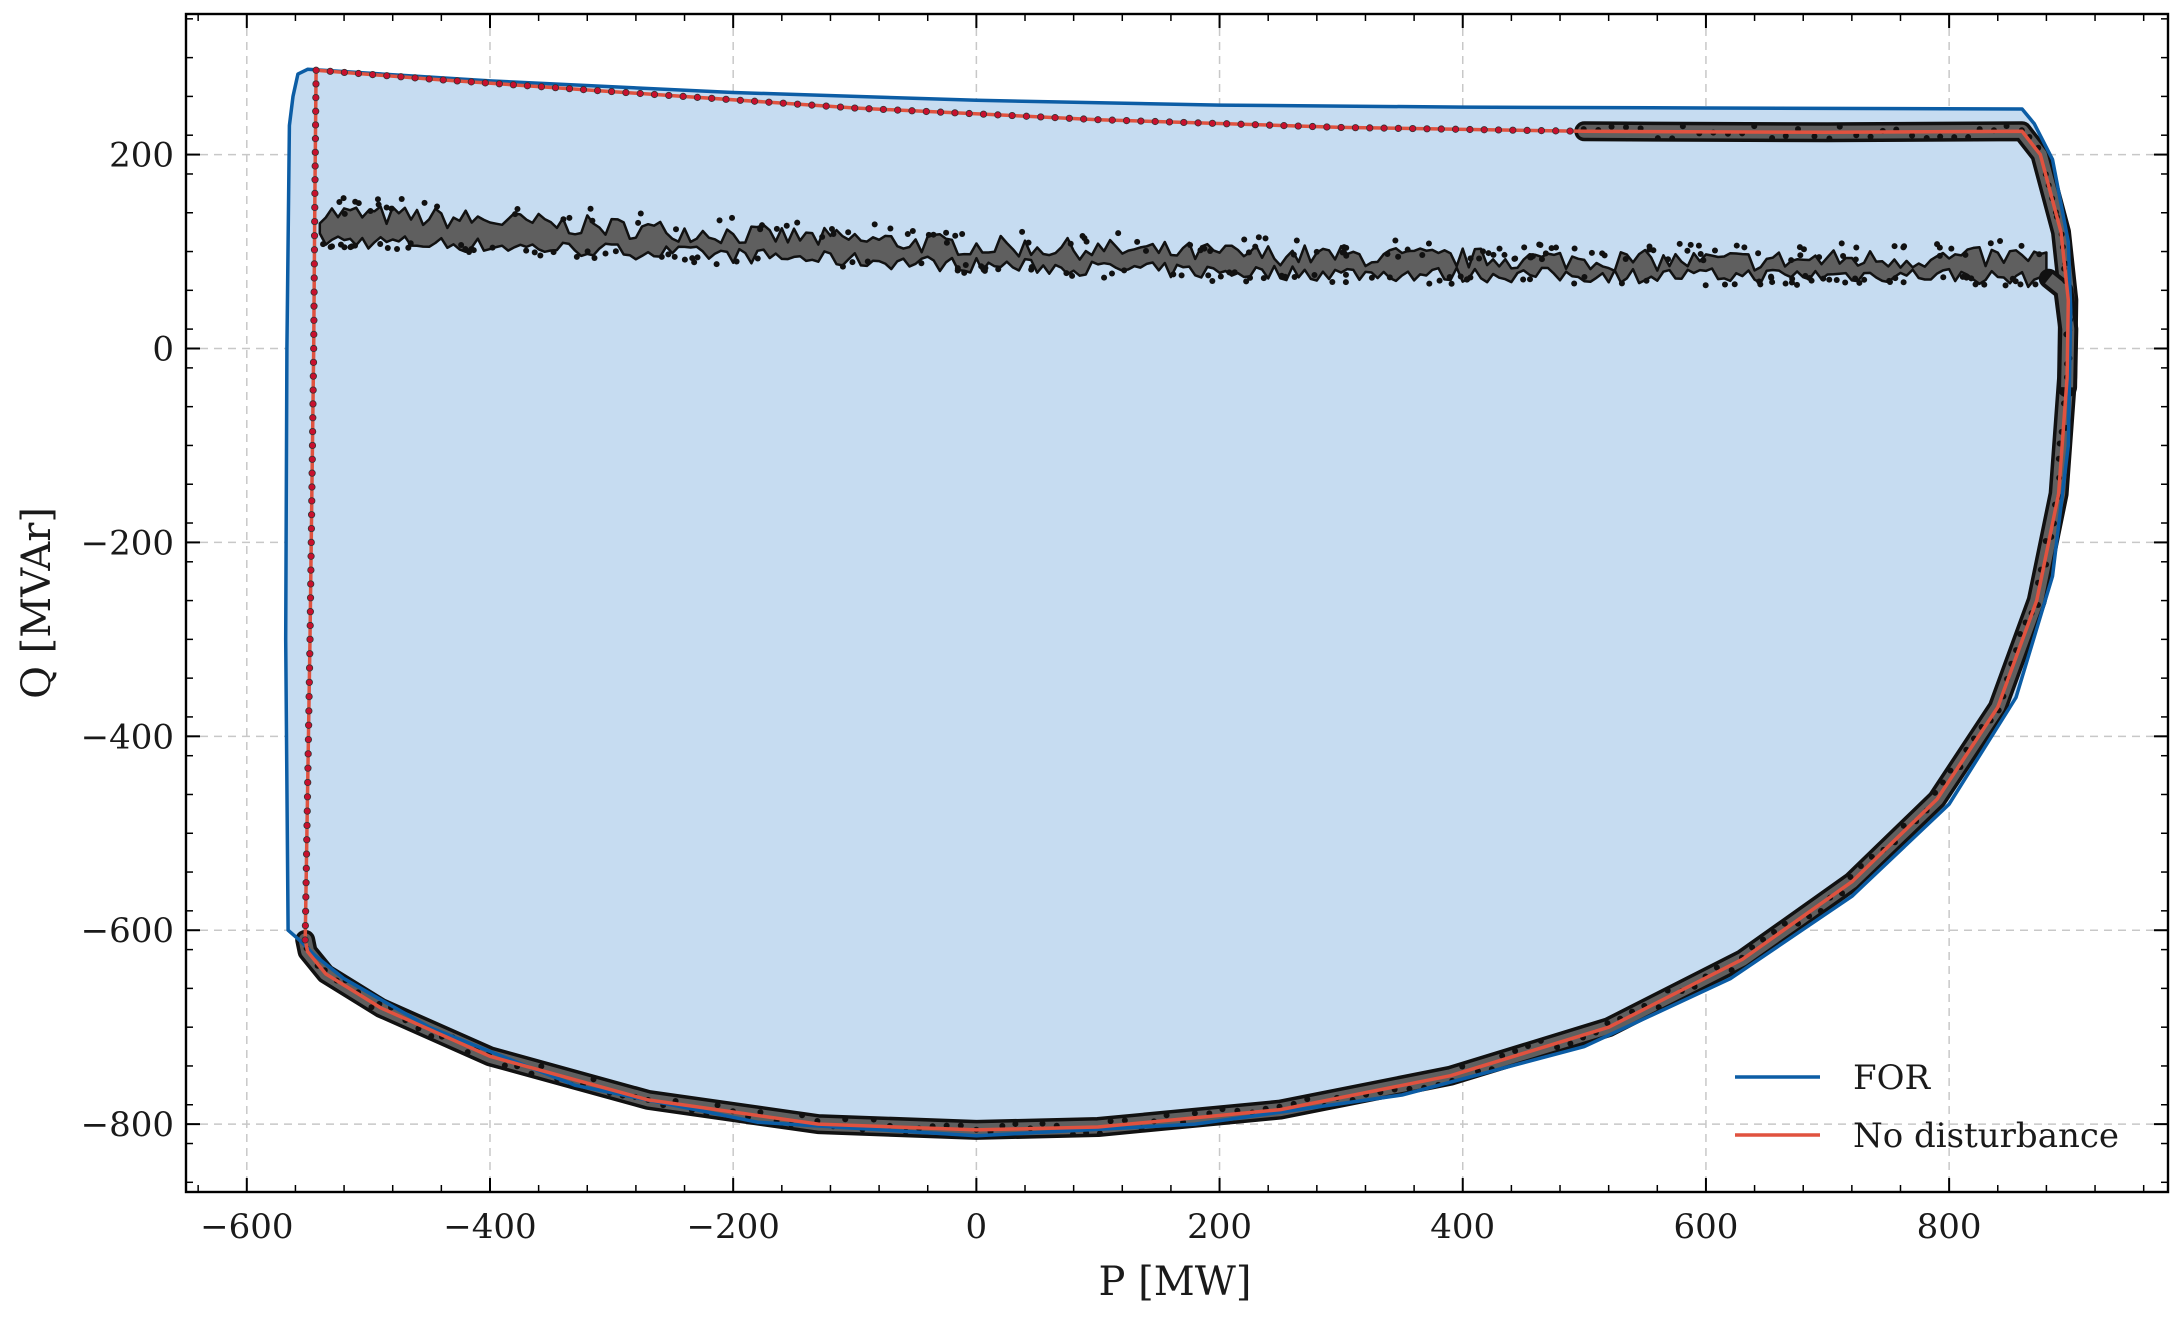 This screenshot has width=2181, height=1321. What do you see at coordinates (127, 543) in the screenshot?
I see `y-tick-label: −200` at bounding box center [127, 543].